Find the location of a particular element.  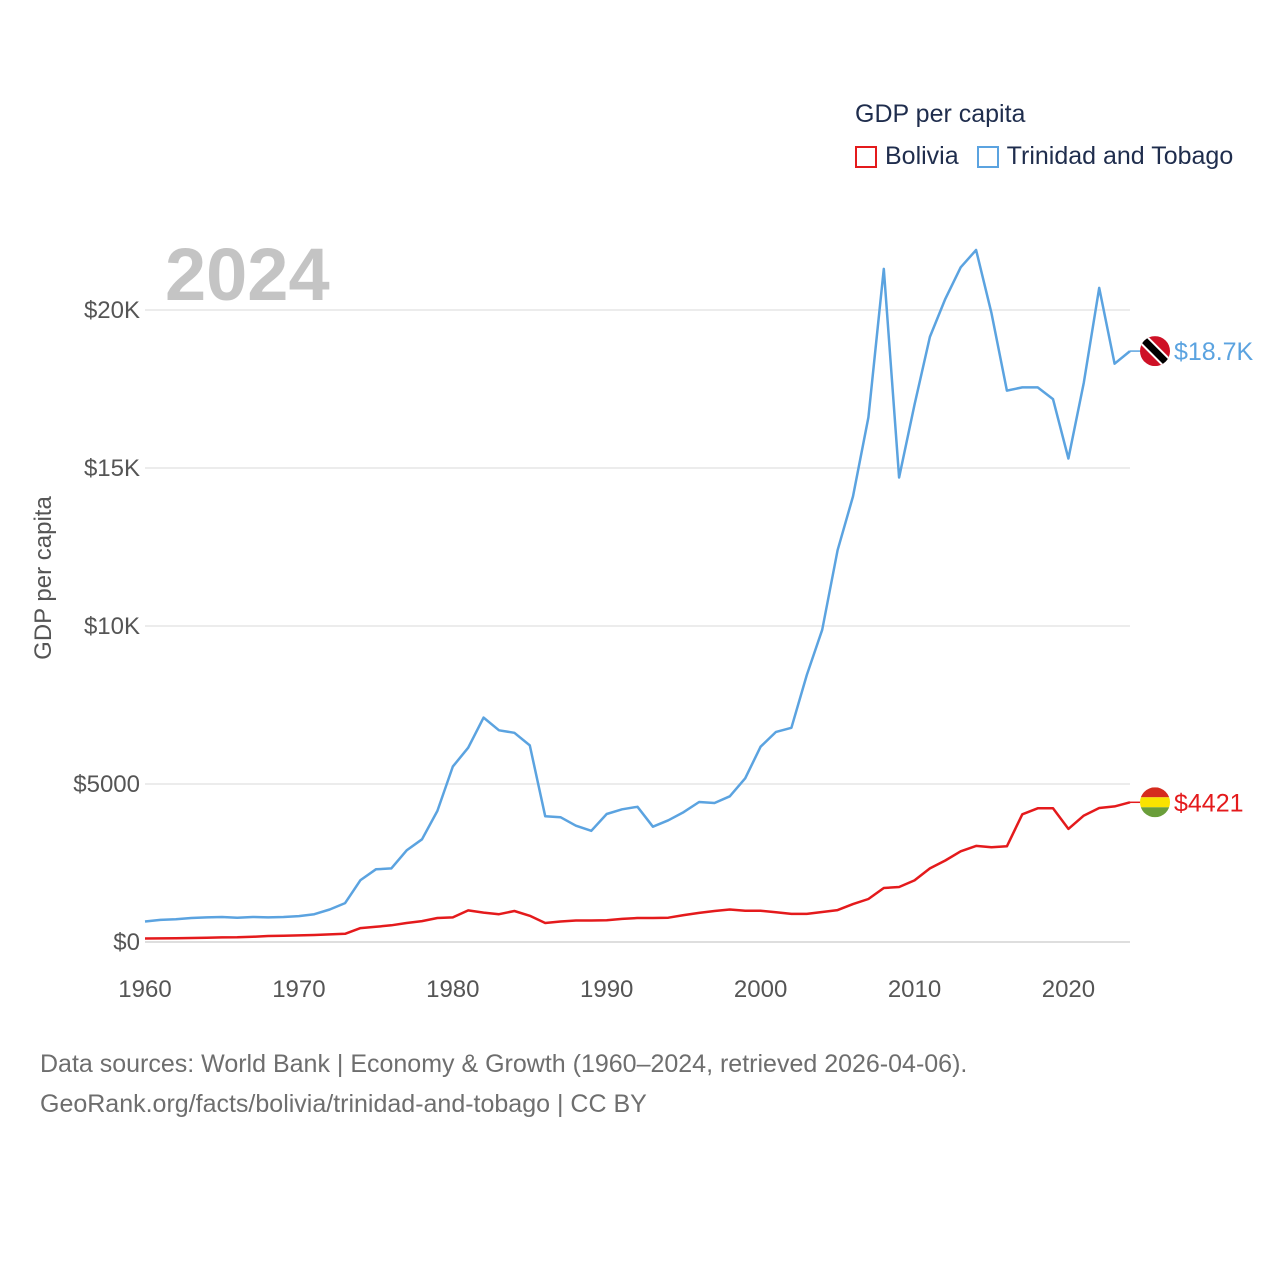

legend-item-trinidad-and-tobago: Trinidad and Tobago is located at coordinates (1105, 156).